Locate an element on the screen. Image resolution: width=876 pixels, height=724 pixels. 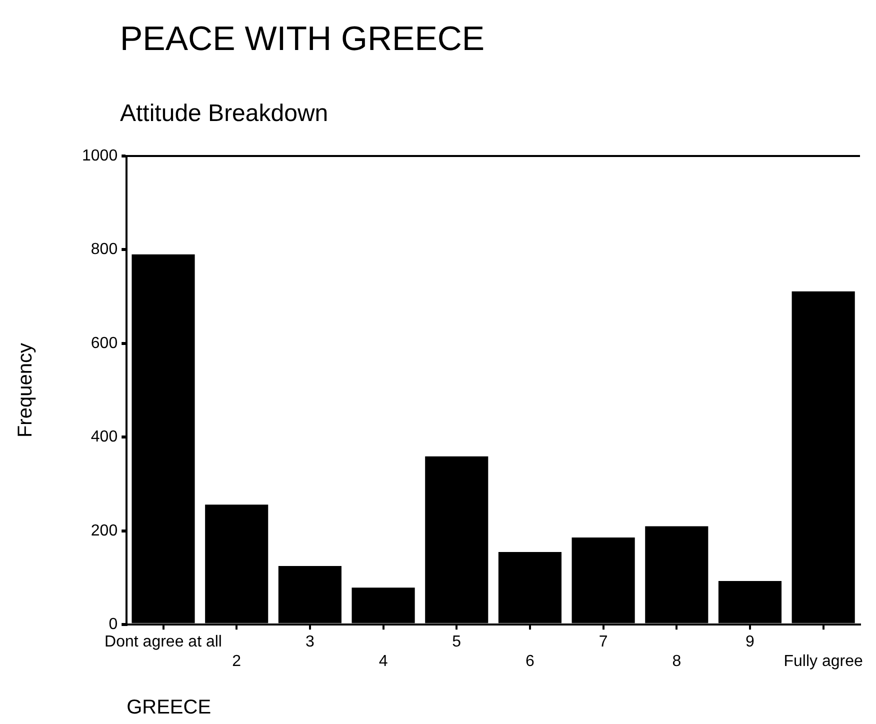
x-tick-label: 2 is located at coordinates (237, 661).